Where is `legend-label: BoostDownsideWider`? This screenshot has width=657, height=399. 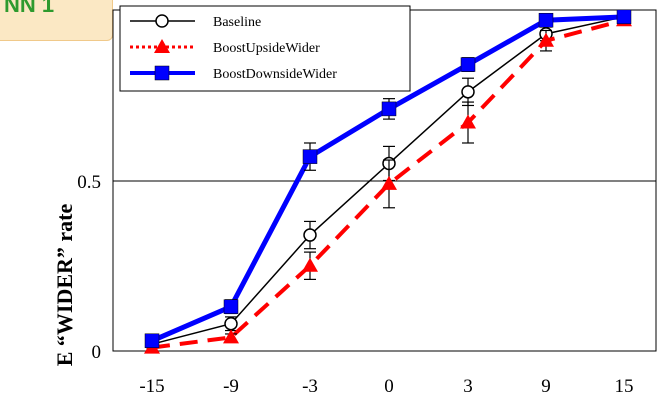 legend-label: BoostDownsideWider is located at coordinates (275, 74).